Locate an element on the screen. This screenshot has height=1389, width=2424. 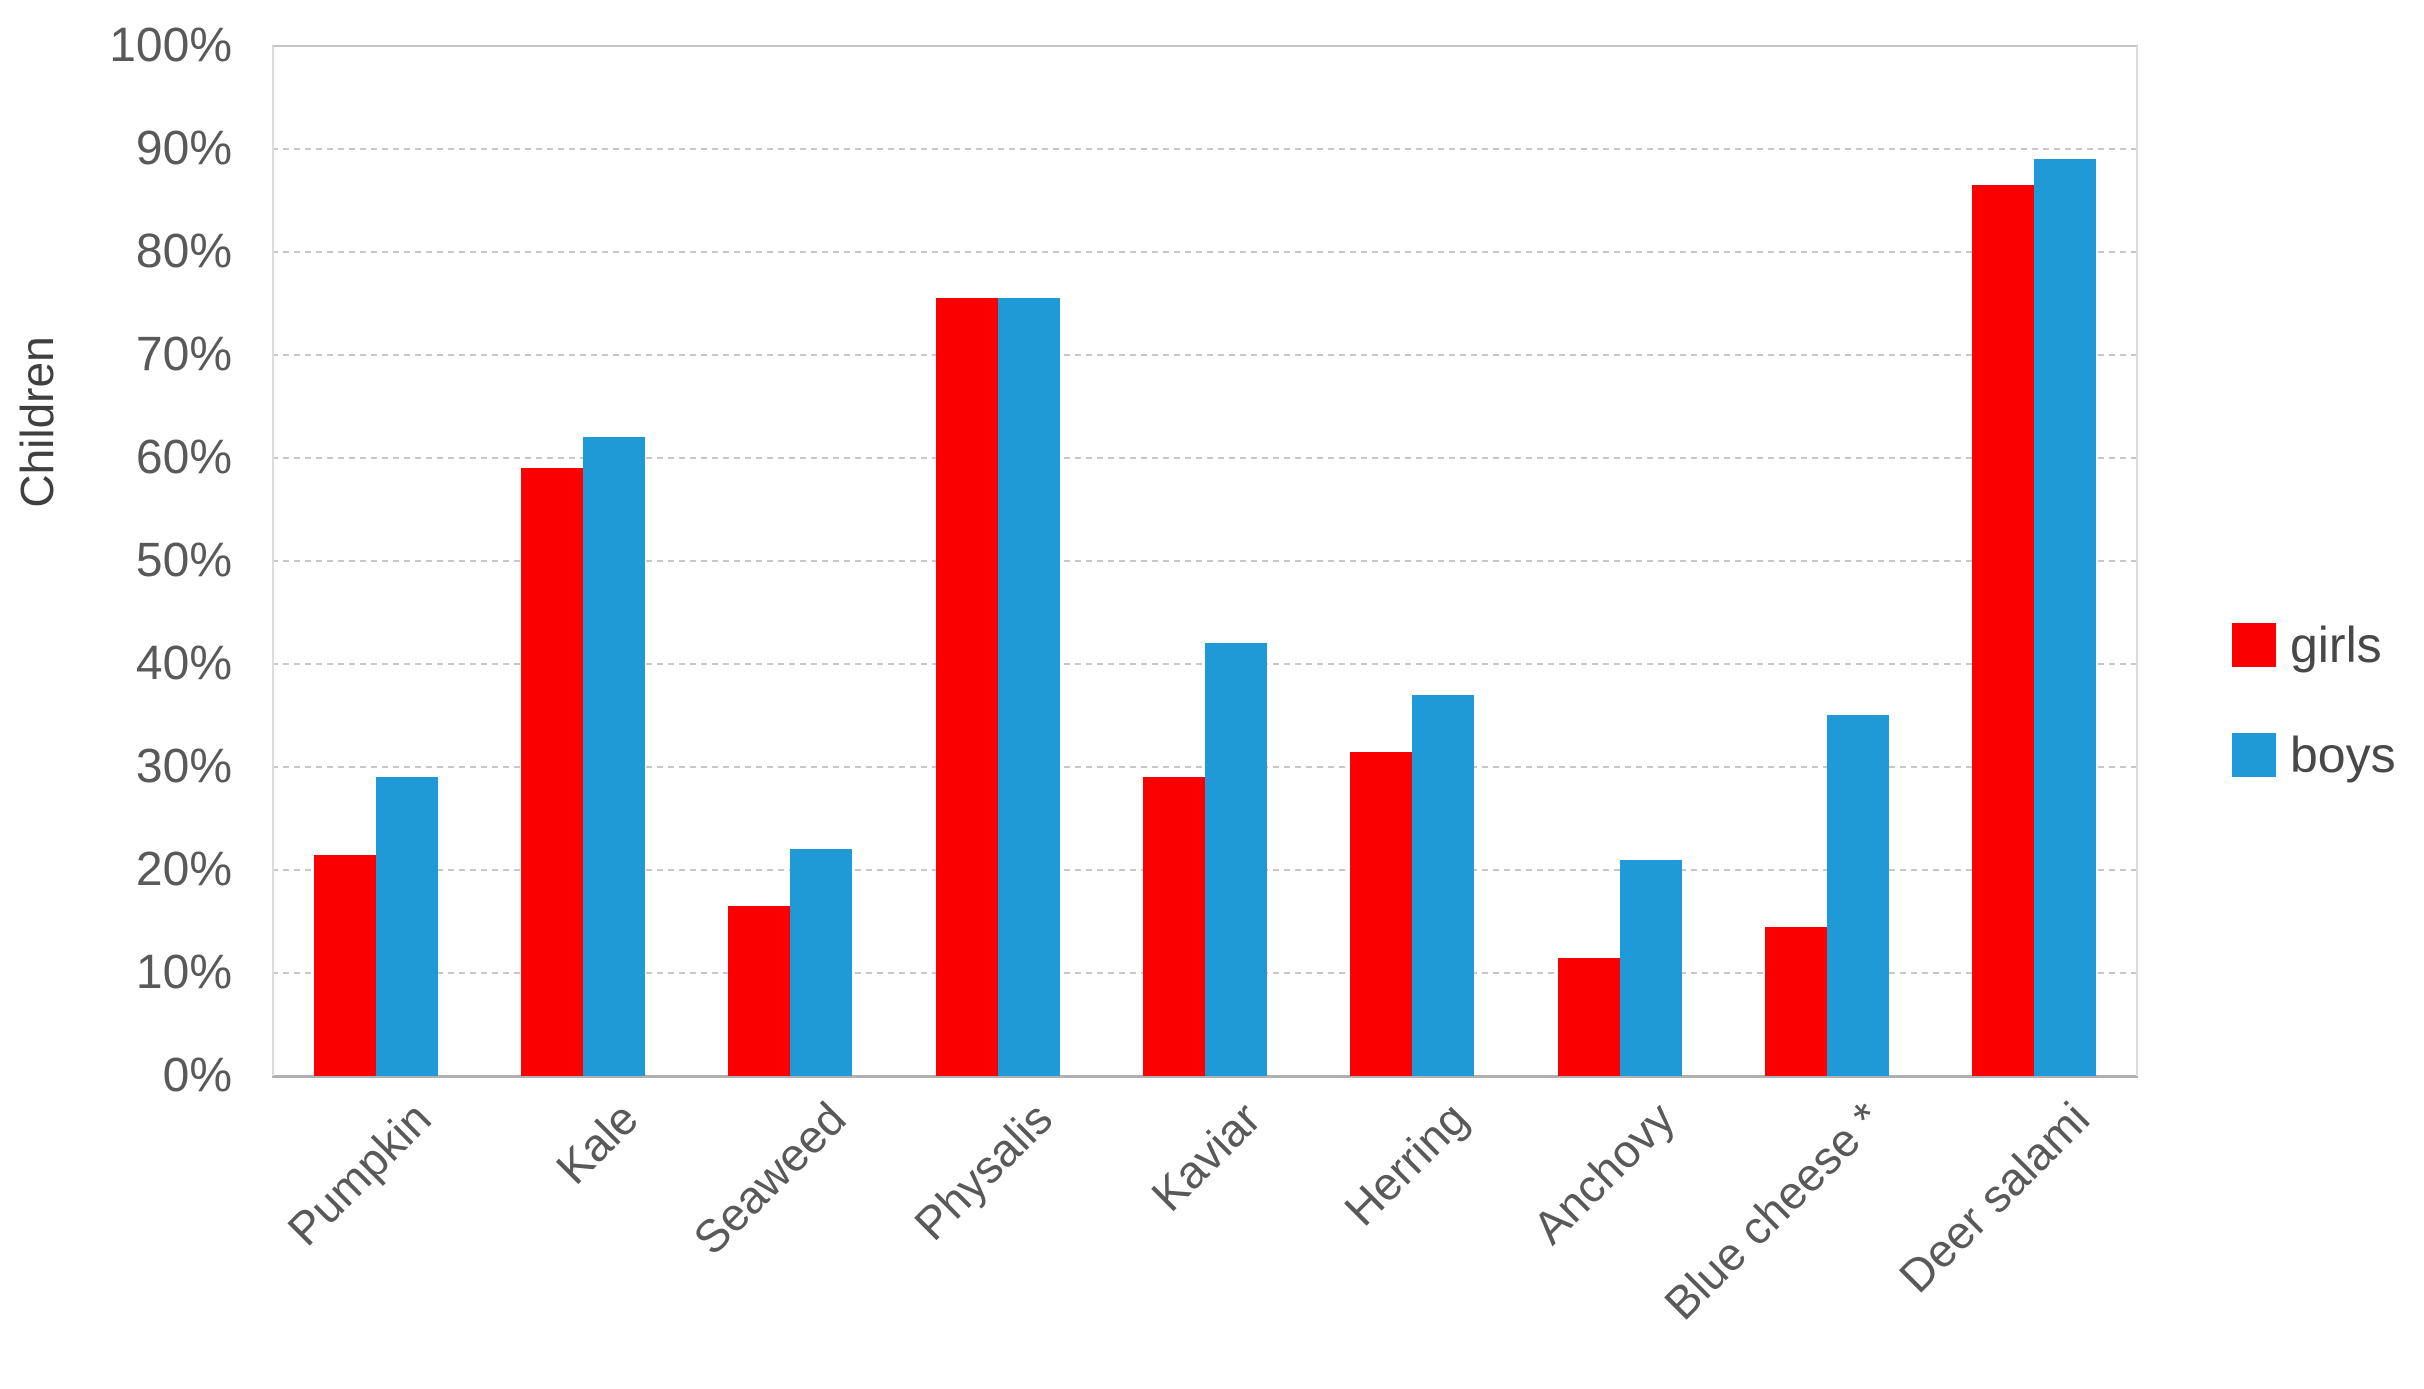
y-axis-tick-label: 40% is located at coordinates (183, 663).